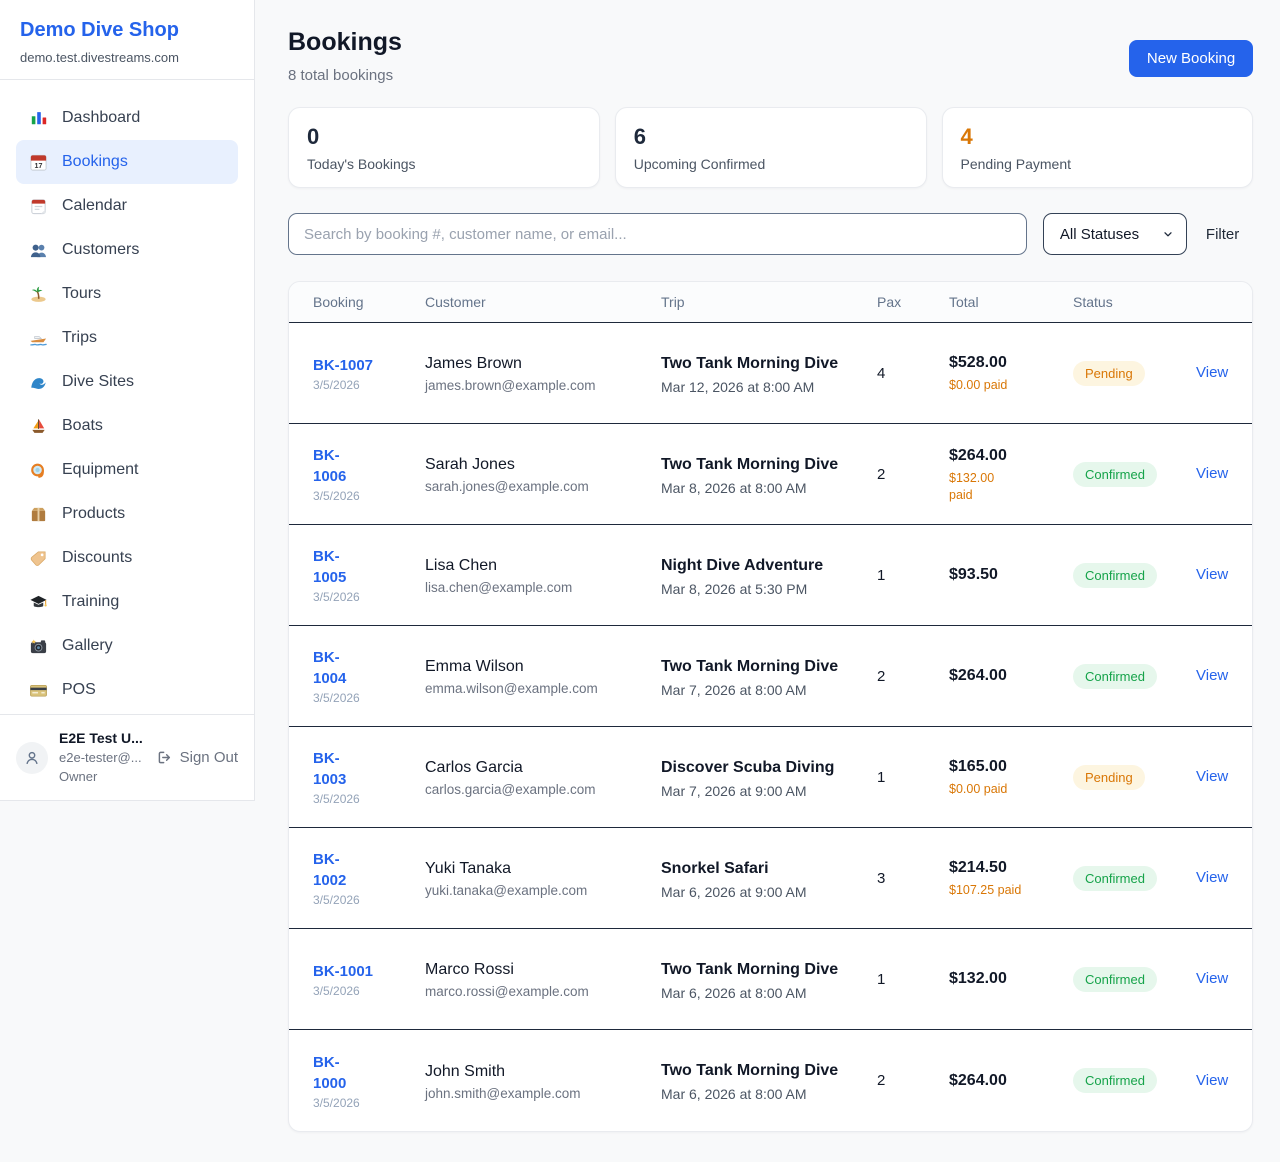  Describe the element at coordinates (343, 971) in the screenshot. I see `booking-number-link: BK-1001` at that location.